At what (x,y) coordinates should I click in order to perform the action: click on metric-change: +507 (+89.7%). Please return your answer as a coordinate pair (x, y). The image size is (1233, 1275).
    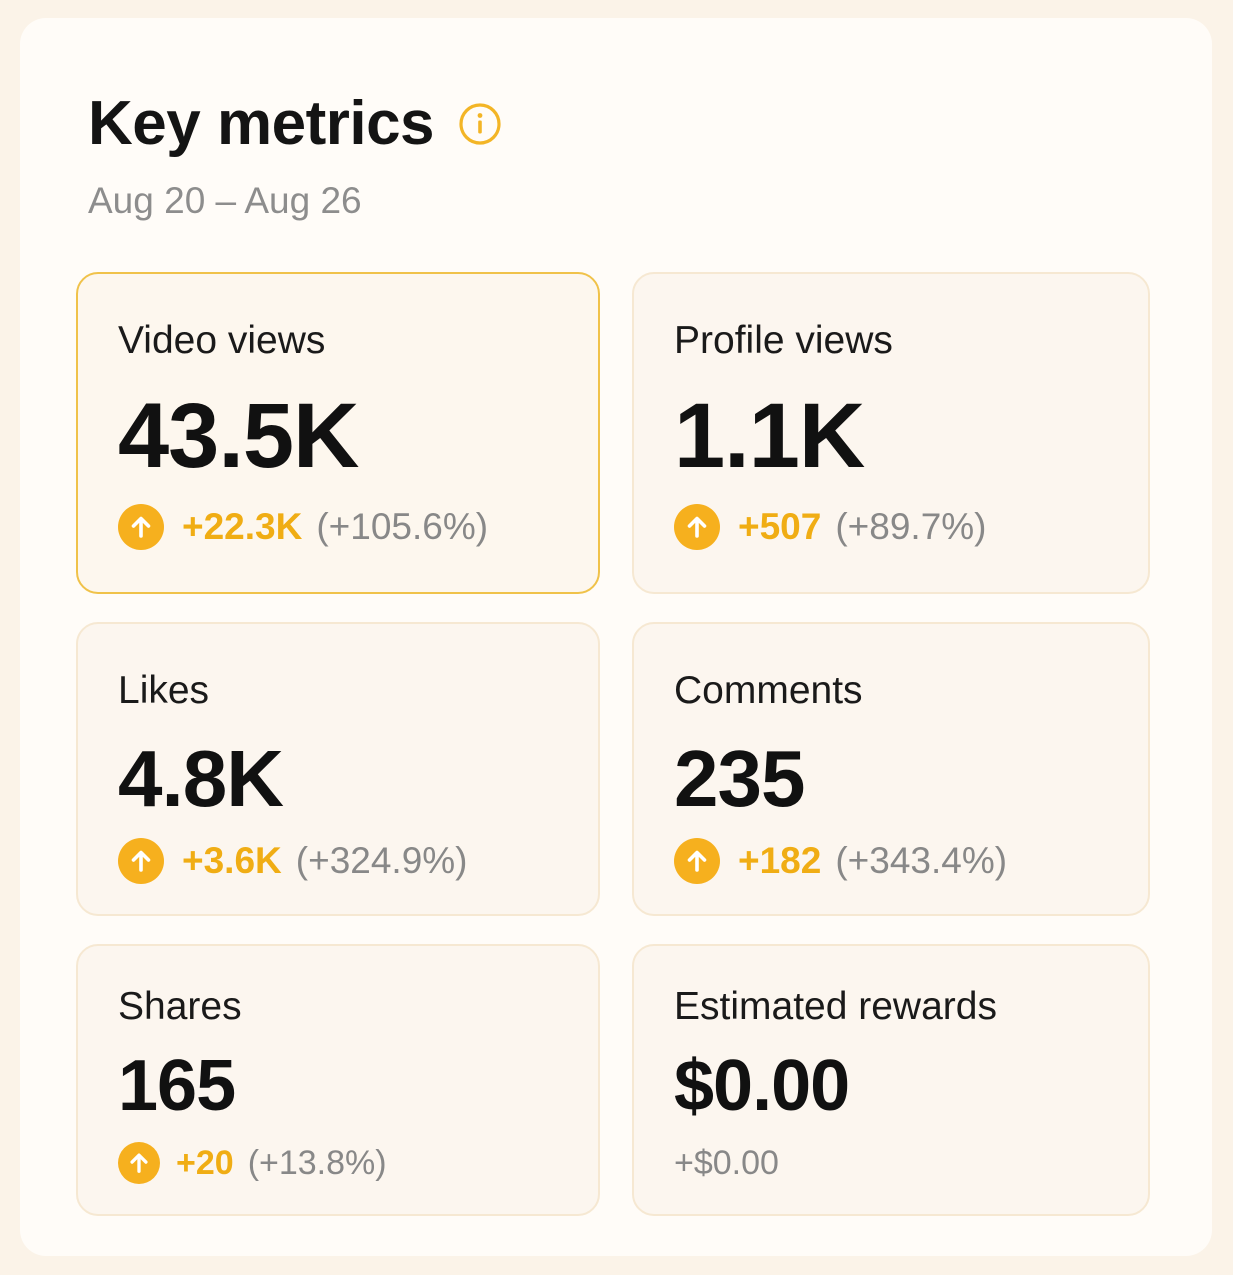
    Looking at the image, I should click on (830, 527).